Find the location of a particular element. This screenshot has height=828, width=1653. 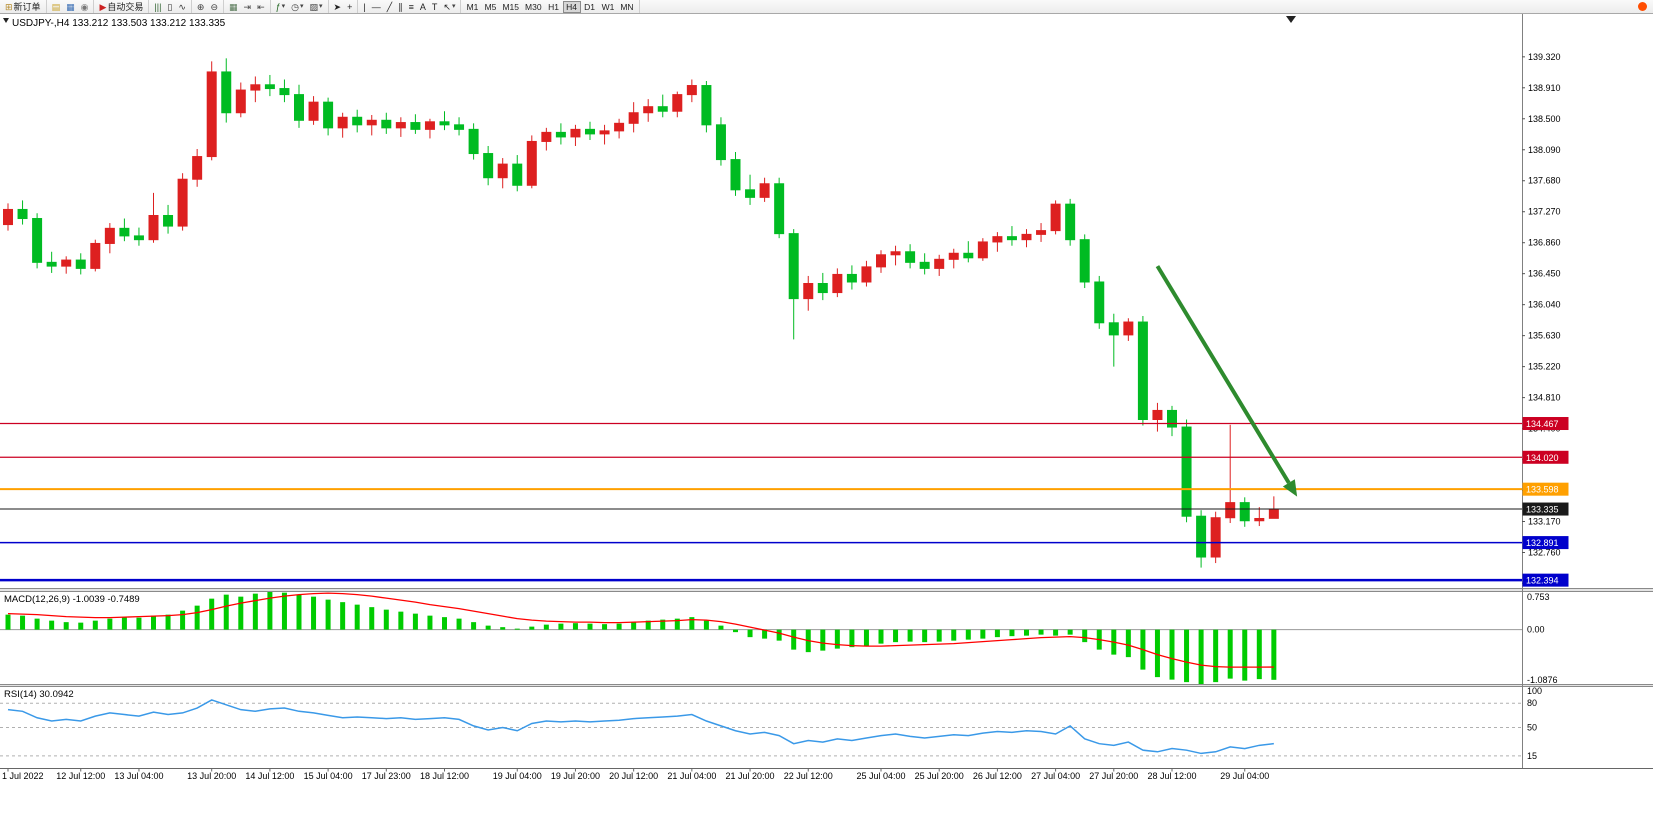

chart-type-group: ||| ▯ ∿ is located at coordinates (170, 6).